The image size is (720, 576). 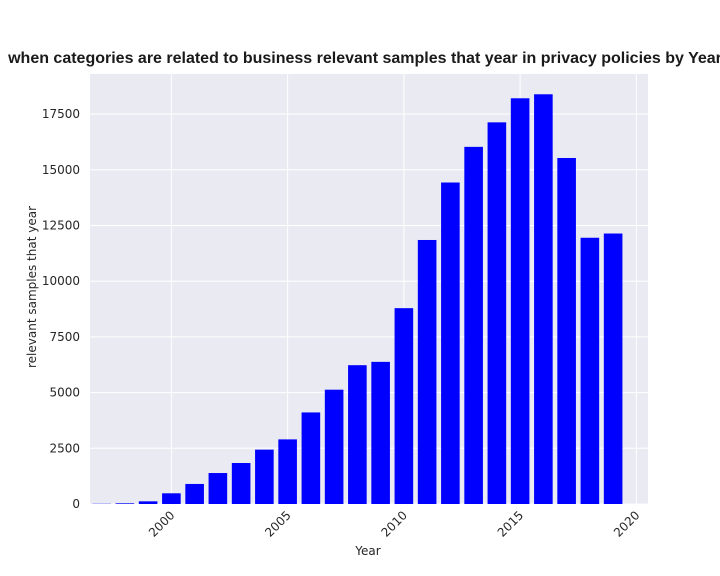 What do you see at coordinates (61, 309) in the screenshot?
I see `y-axis-ticks: 0 2500 5000 7500 10000 12500 15000 17500` at bounding box center [61, 309].